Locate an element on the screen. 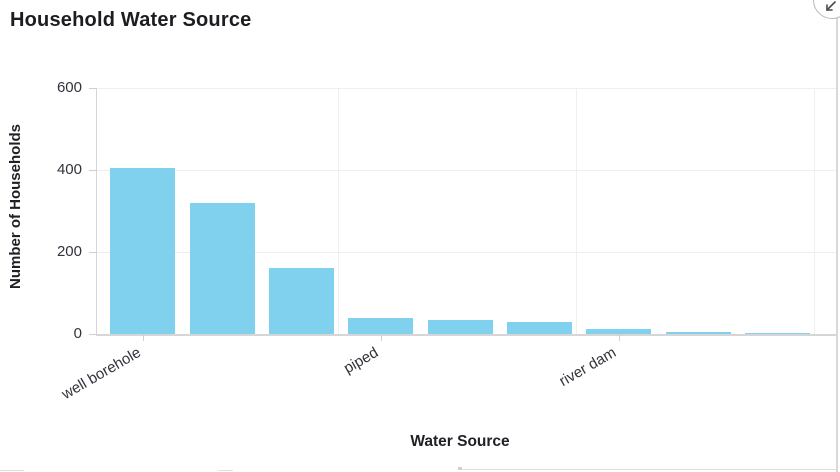 The image size is (840, 472). bar-well borehole is located at coordinates (143, 250).